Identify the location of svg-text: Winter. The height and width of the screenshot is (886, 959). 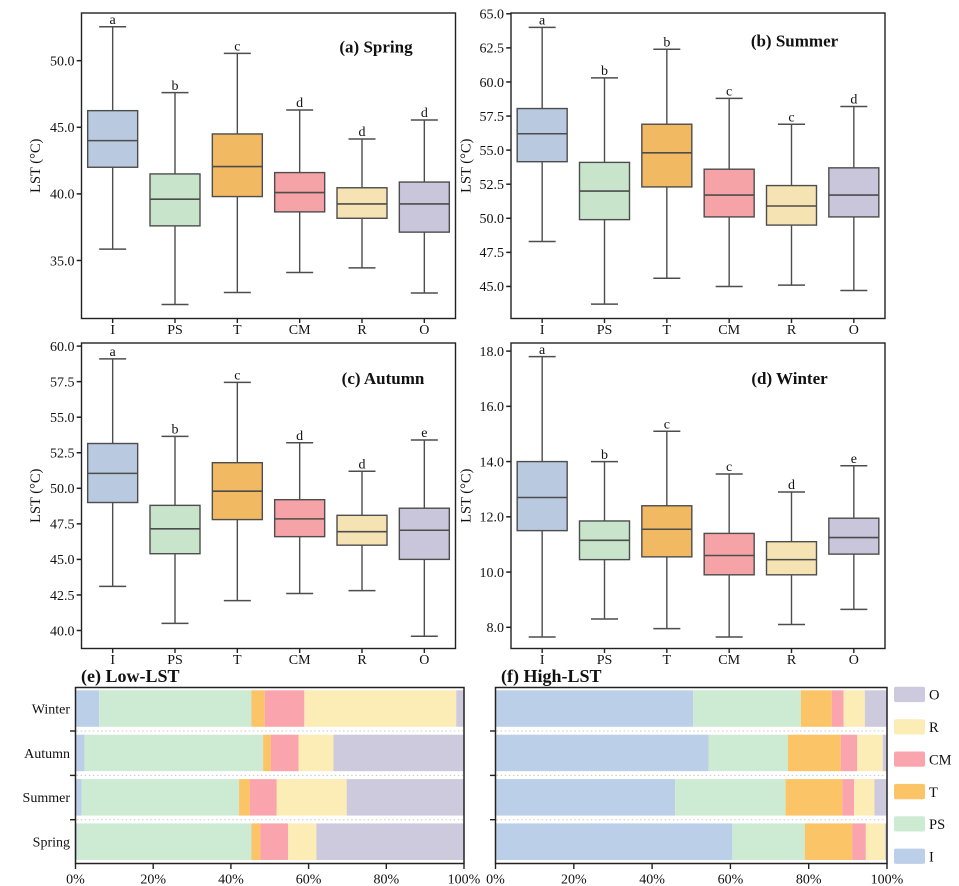
(51, 709).